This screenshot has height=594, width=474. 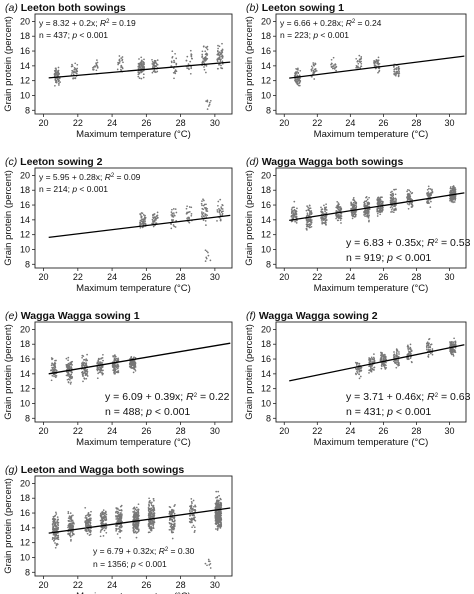 What do you see at coordinates (44, 585) in the screenshot?
I see `x-tick-label: 20` at bounding box center [44, 585].